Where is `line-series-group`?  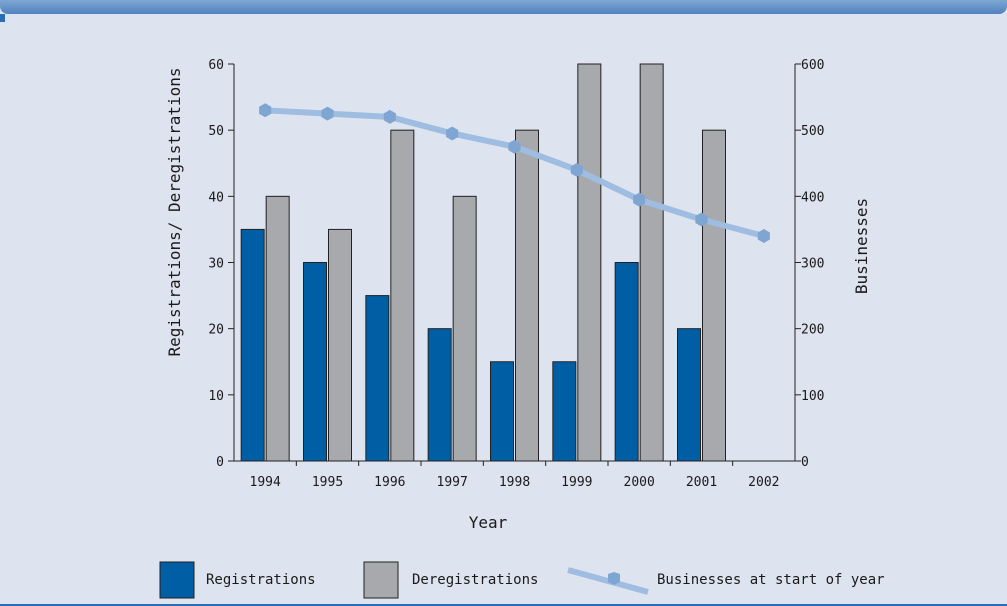 line-series-group is located at coordinates (514, 173).